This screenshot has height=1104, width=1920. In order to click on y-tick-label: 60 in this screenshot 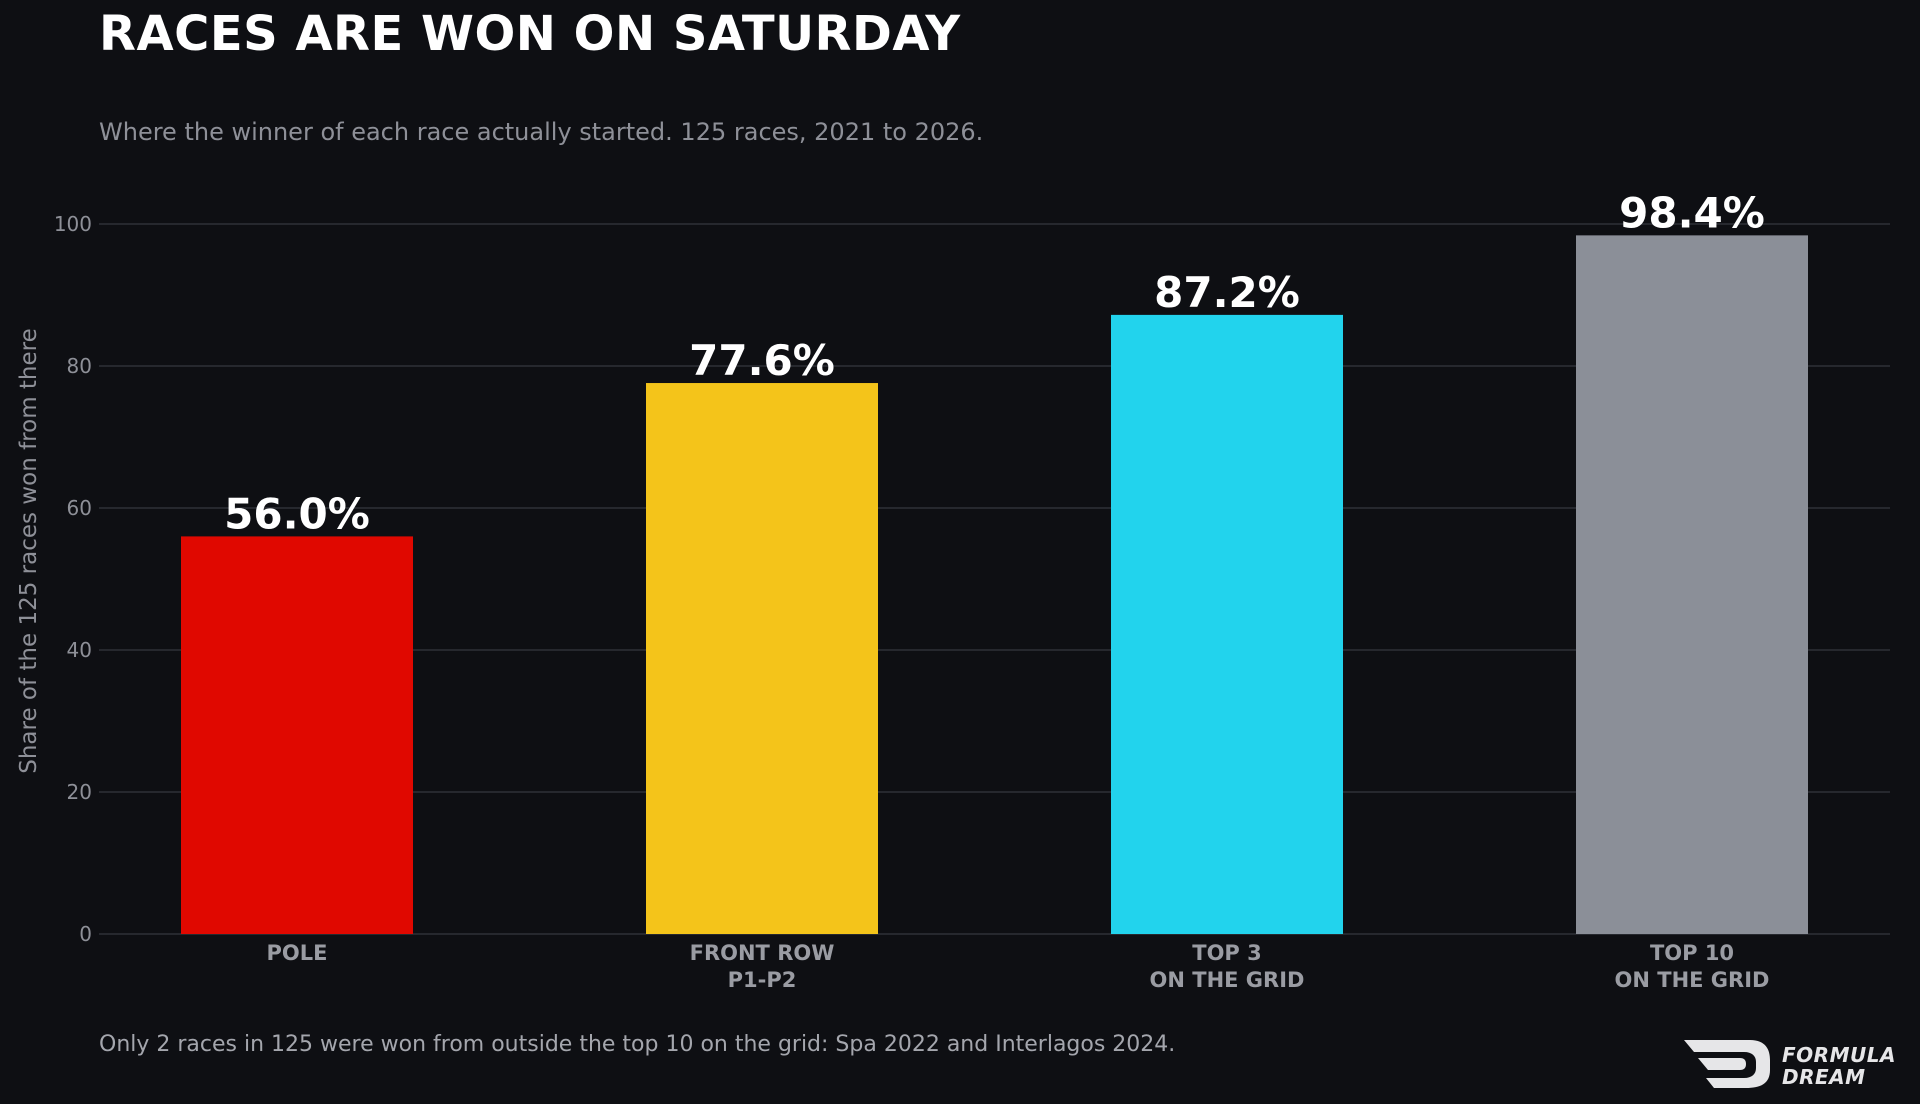, I will do `click(79, 508)`.